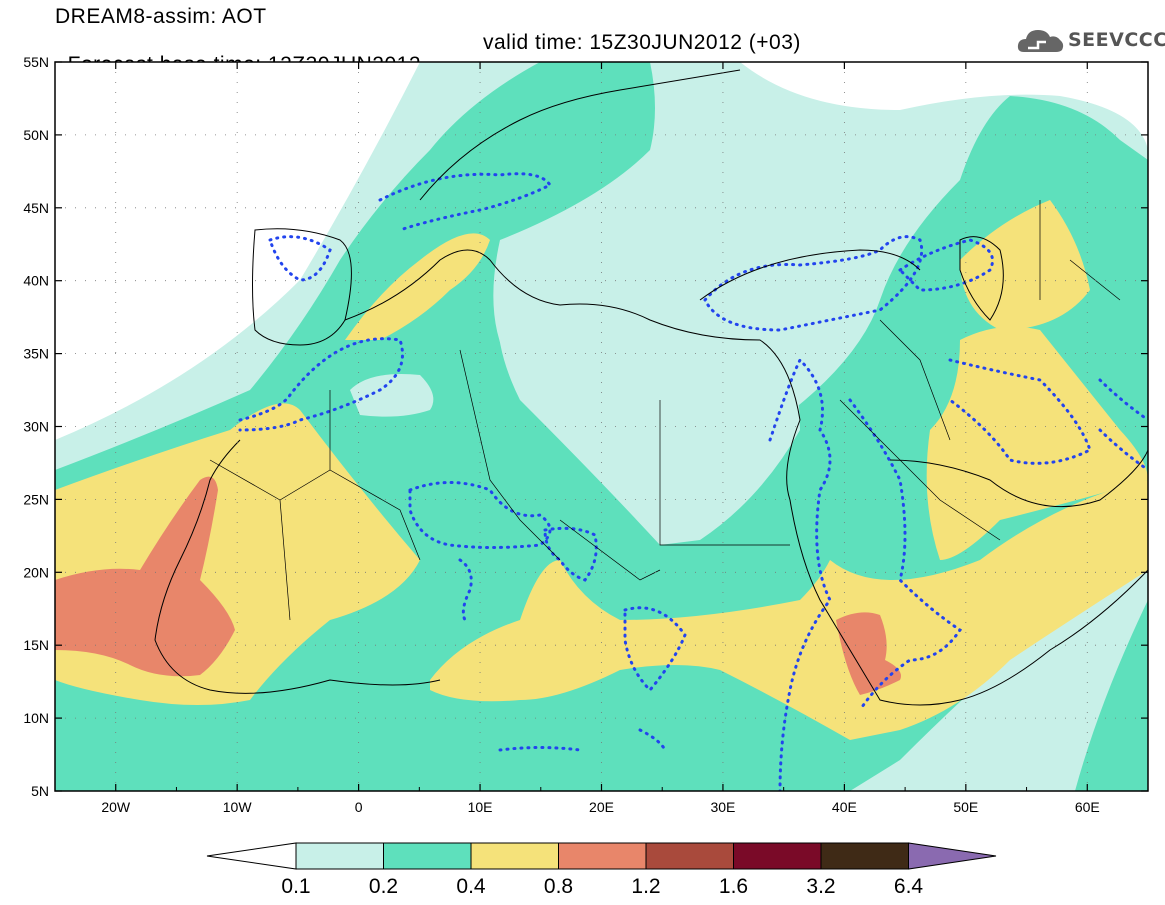  Describe the element at coordinates (1116, 40) in the screenshot. I see `logo-text: SEEVCCC` at that location.